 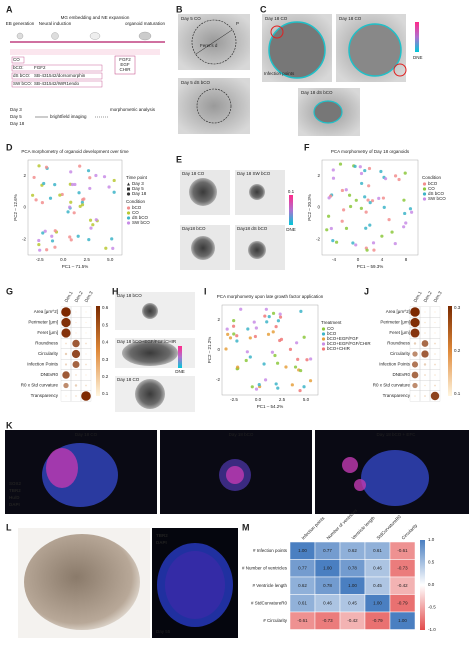 What do you see at coordinates (401, 374) in the screenshot?
I see `label: DNEvR0` at bounding box center [401, 374].